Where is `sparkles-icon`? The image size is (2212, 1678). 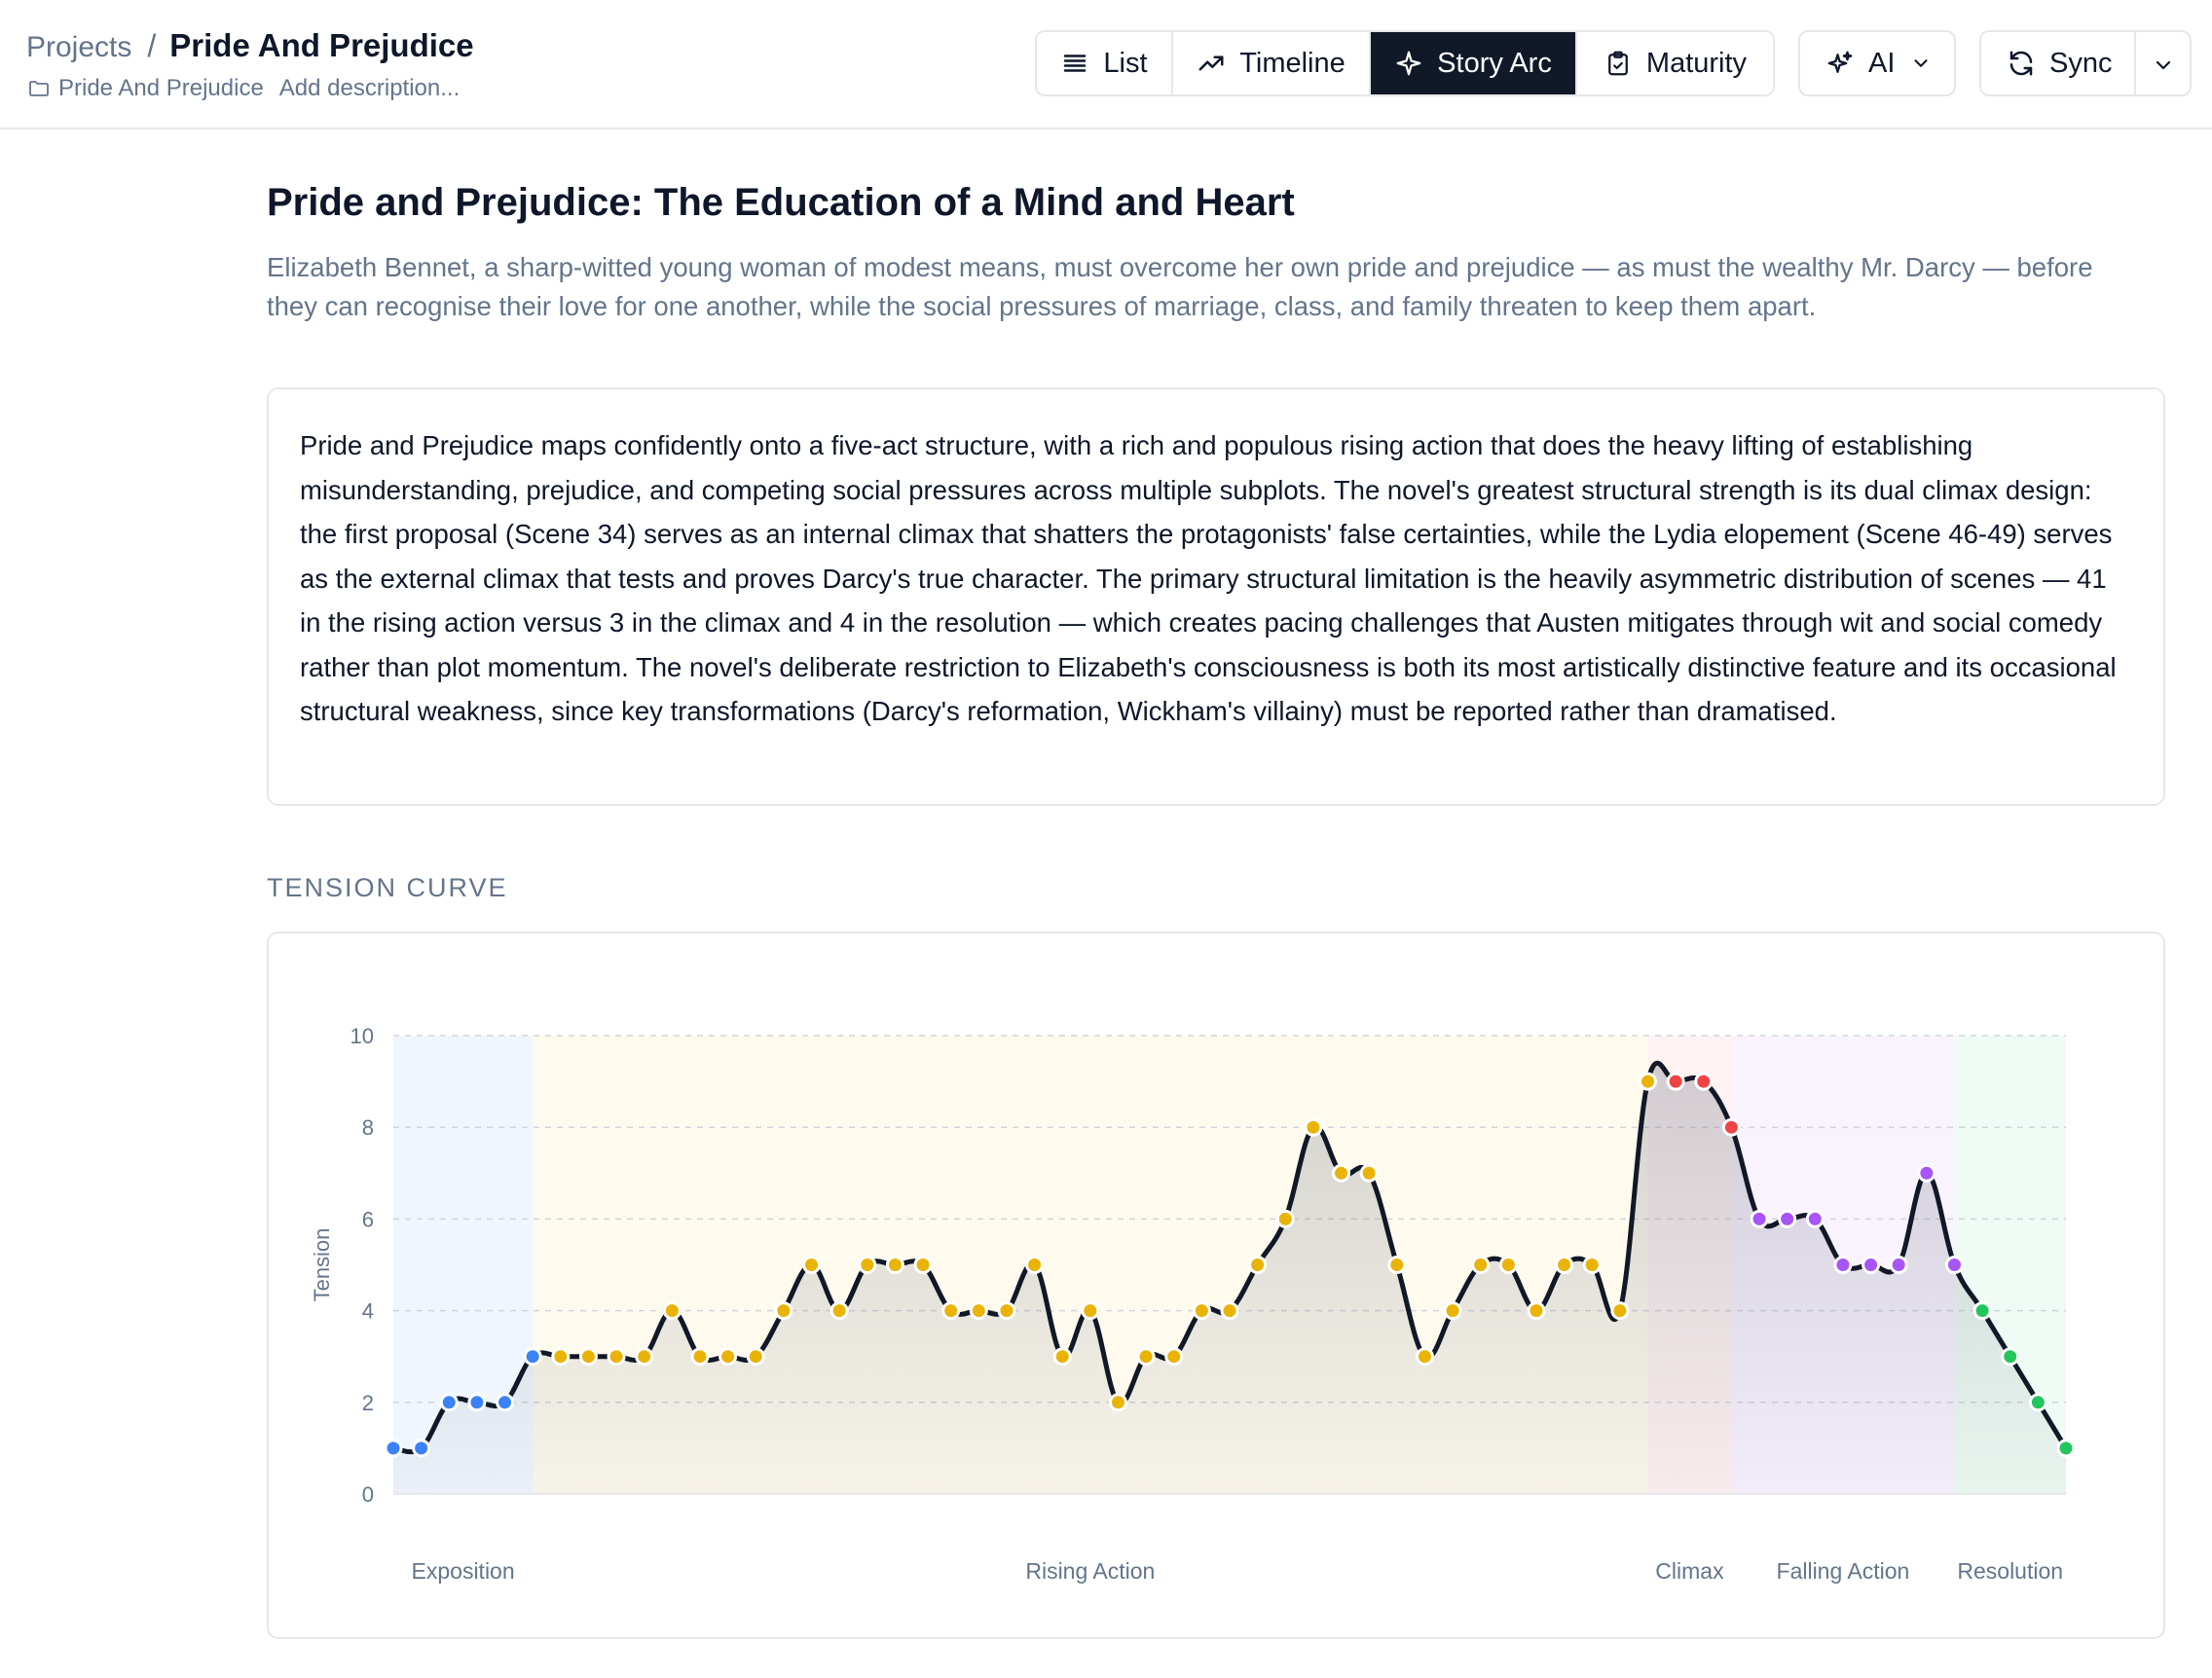 sparkles-icon is located at coordinates (1840, 62).